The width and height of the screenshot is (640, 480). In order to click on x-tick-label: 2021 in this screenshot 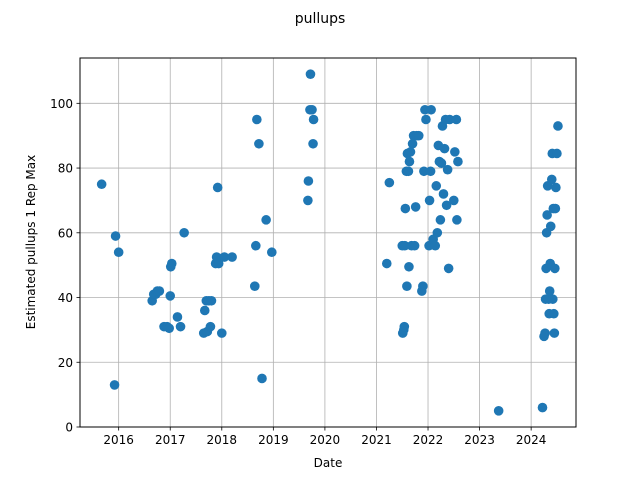, I will do `click(376, 440)`.